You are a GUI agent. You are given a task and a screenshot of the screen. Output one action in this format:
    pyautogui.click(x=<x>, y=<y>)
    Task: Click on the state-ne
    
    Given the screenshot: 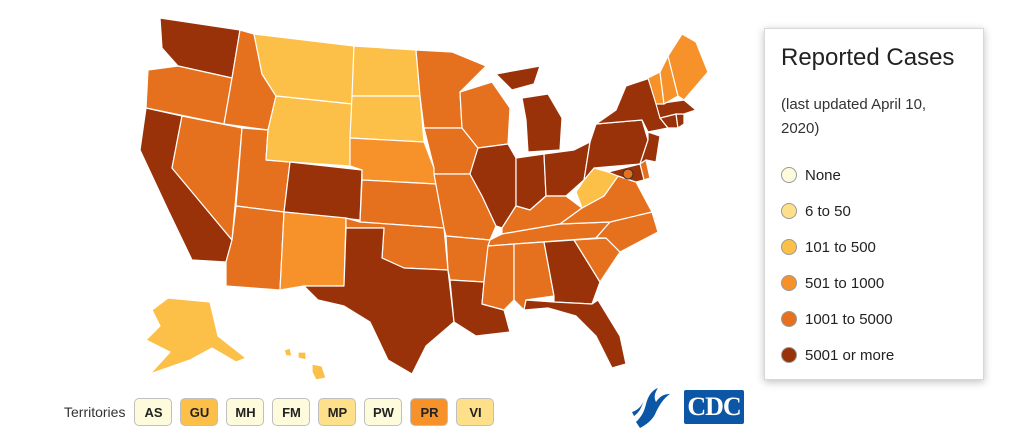 What is the action you would take?
    pyautogui.click(x=393, y=161)
    